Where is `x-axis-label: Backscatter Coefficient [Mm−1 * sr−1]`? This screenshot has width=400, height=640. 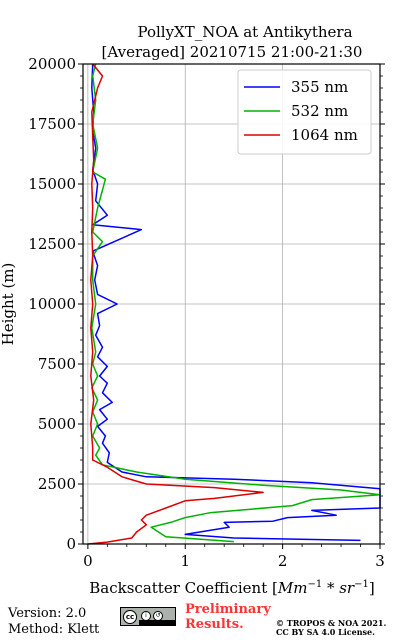 x-axis-label: Backscatter Coefficient [Mm−1 * sr−1] is located at coordinates (231, 588).